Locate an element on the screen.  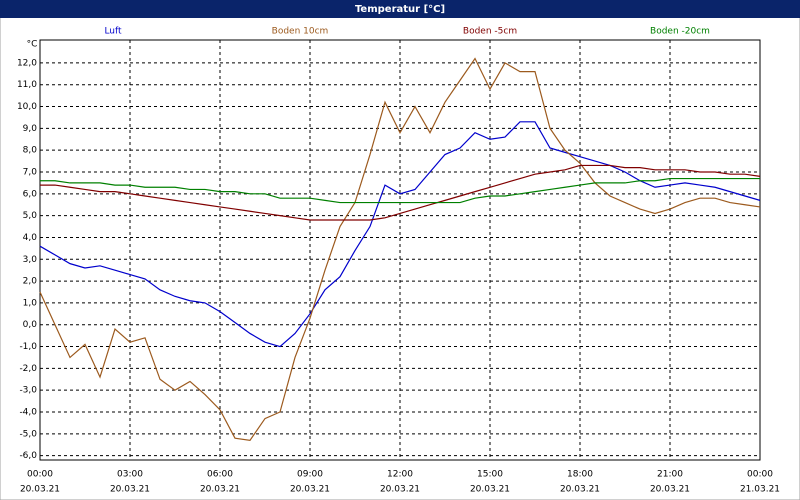
y-tick-label: 1,0 is located at coordinates (30, 303).